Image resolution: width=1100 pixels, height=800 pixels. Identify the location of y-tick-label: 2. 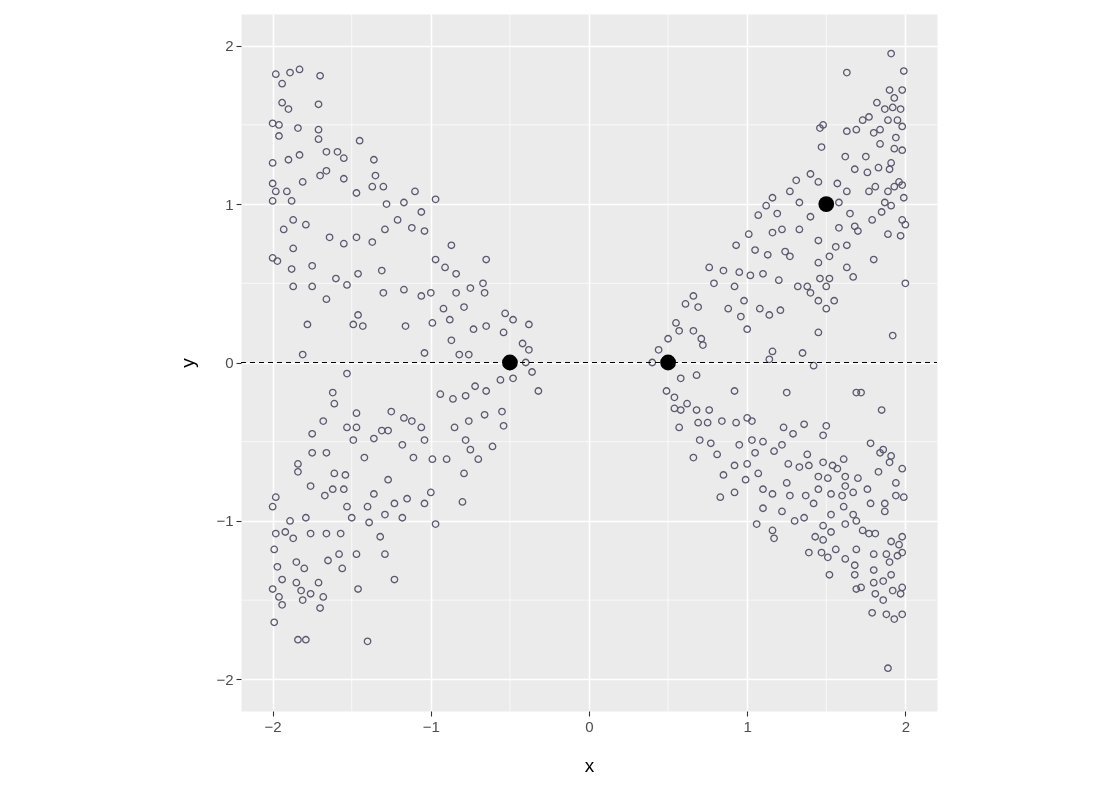
(229, 46).